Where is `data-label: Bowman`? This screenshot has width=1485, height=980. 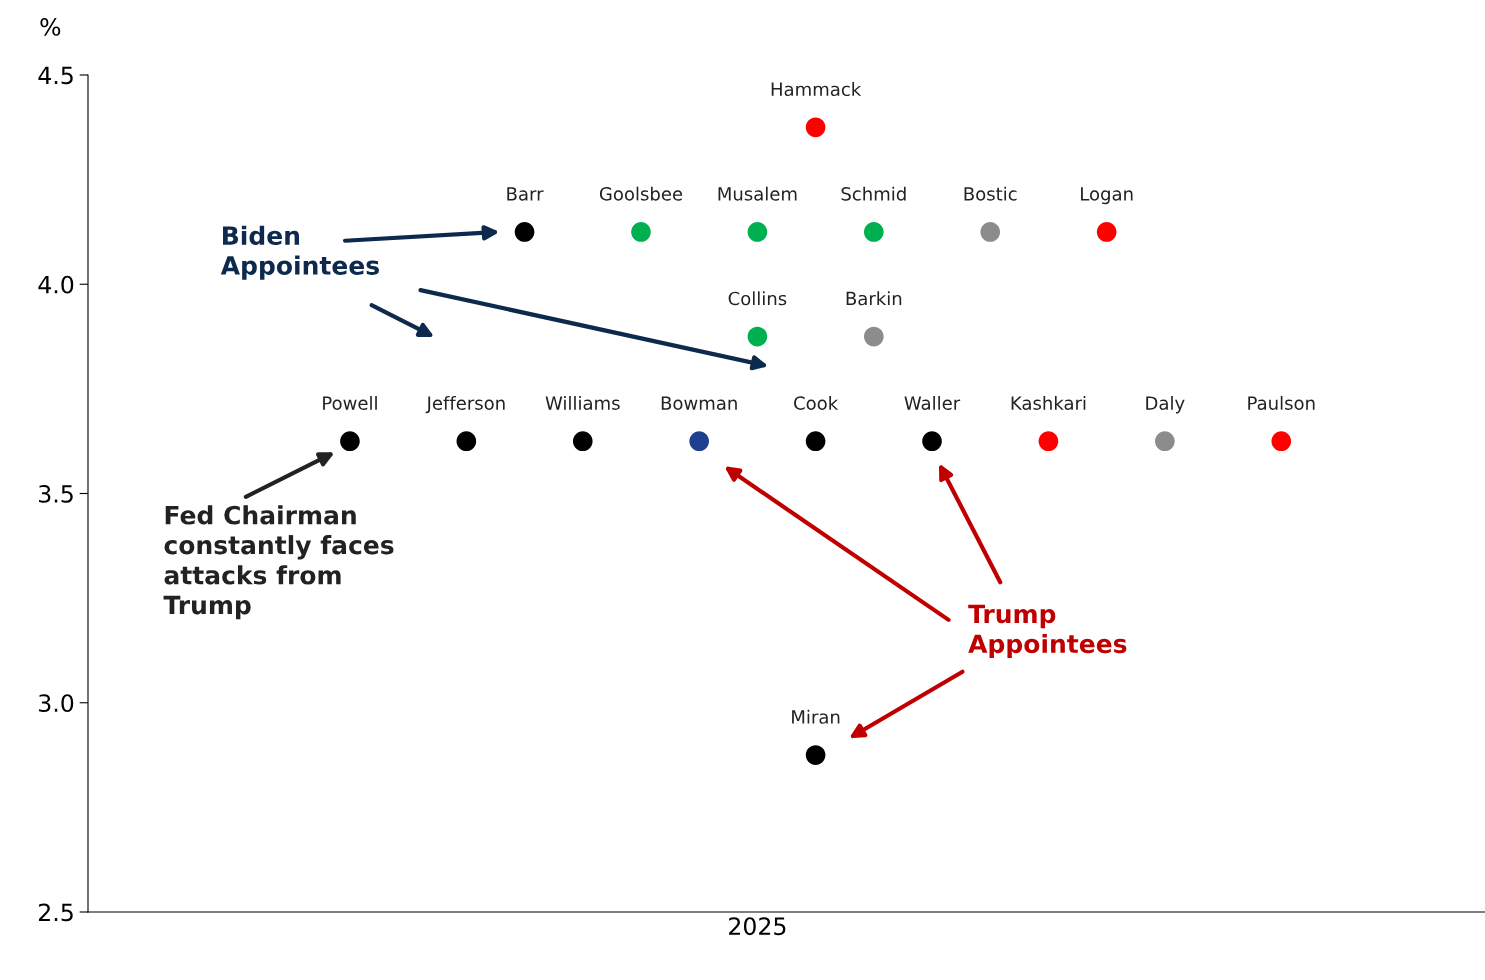
data-label: Bowman is located at coordinates (699, 403).